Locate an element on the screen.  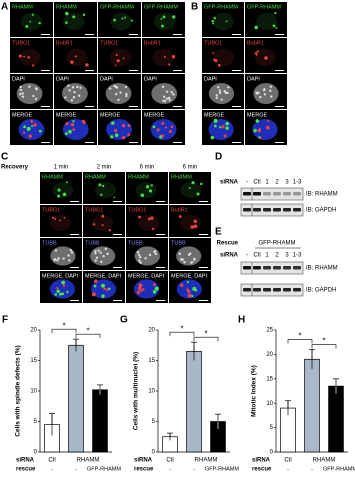
recovery-label: Recovery is located at coordinates (15, 168).